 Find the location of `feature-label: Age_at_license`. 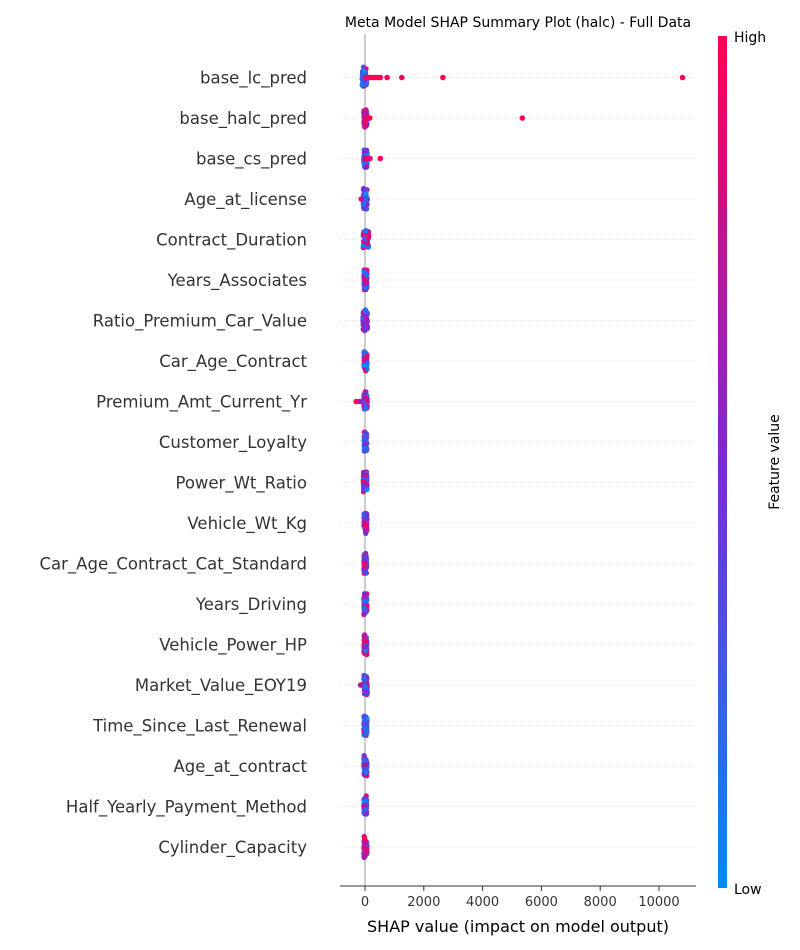

feature-label: Age_at_license is located at coordinates (245, 200).